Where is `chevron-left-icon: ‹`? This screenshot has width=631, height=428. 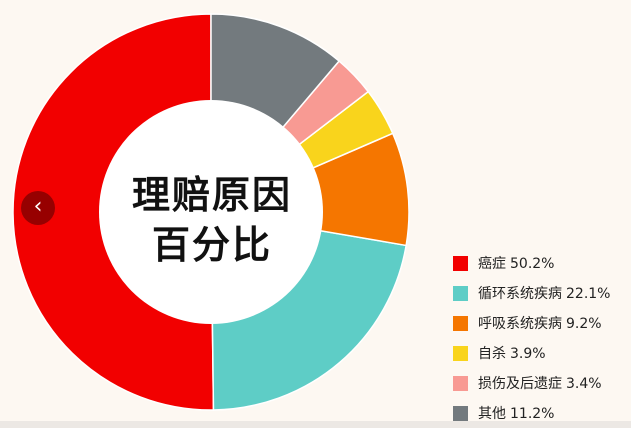
chevron-left-icon: ‹ is located at coordinates (38, 206).